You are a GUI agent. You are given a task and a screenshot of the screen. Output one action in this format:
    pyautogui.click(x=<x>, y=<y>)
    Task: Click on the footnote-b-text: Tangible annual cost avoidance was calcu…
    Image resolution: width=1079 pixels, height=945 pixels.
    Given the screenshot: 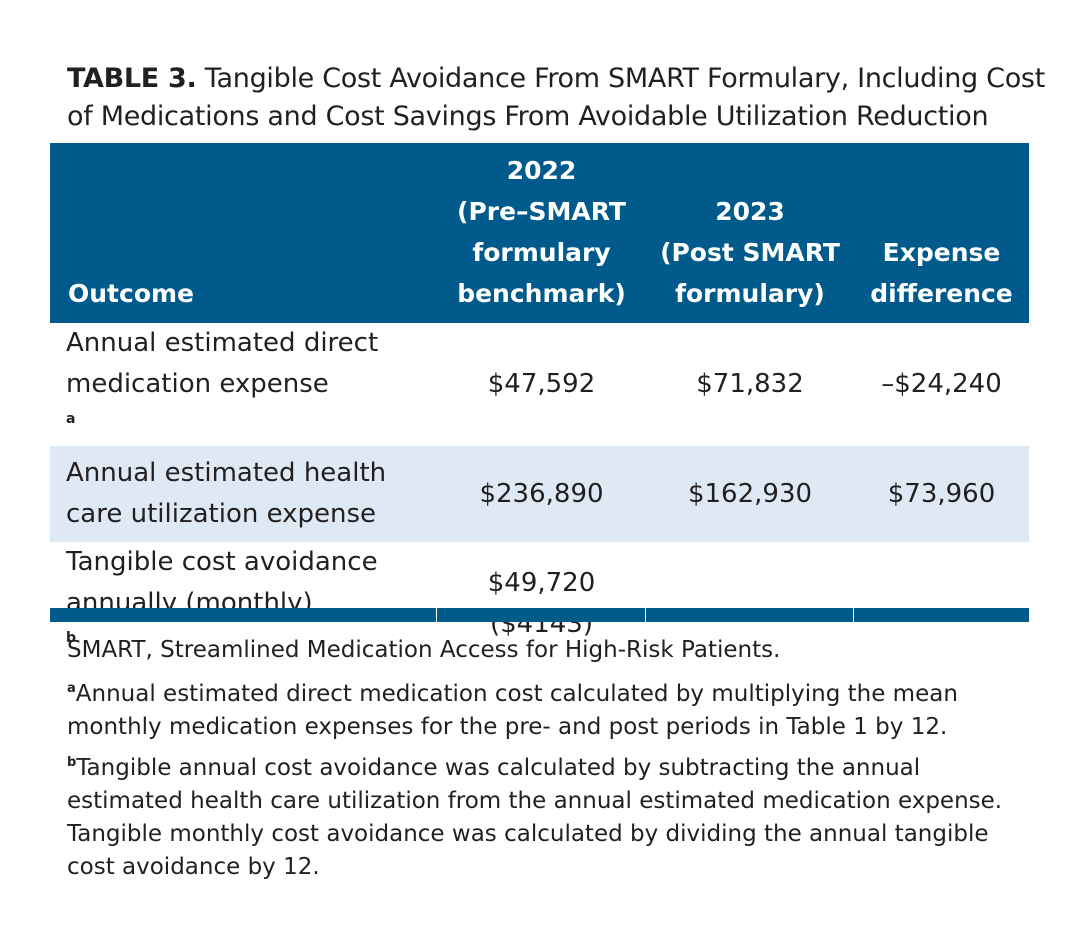 What is the action you would take?
    pyautogui.click(x=535, y=817)
    